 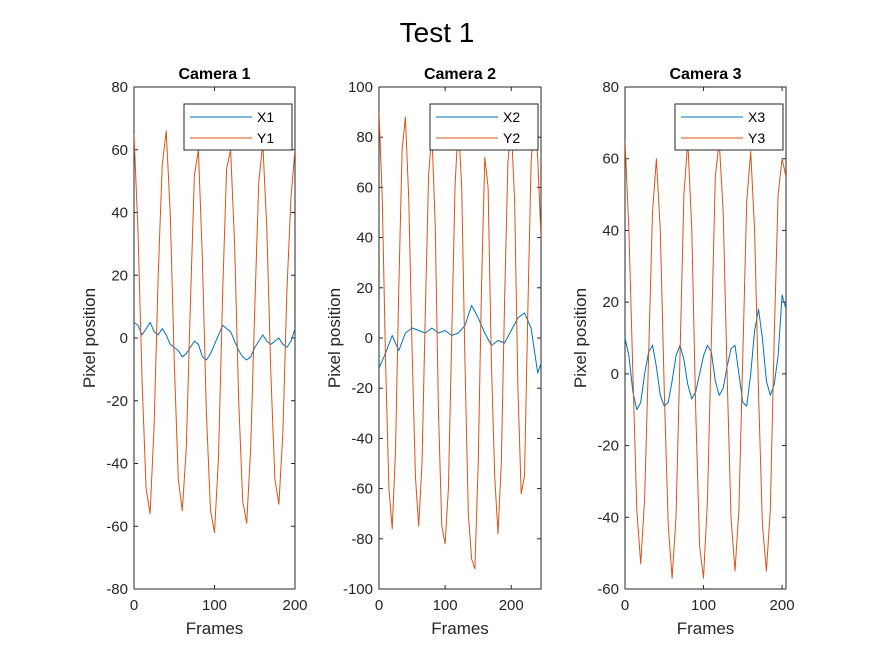 I want to click on series-line-y2, so click(x=460, y=341).